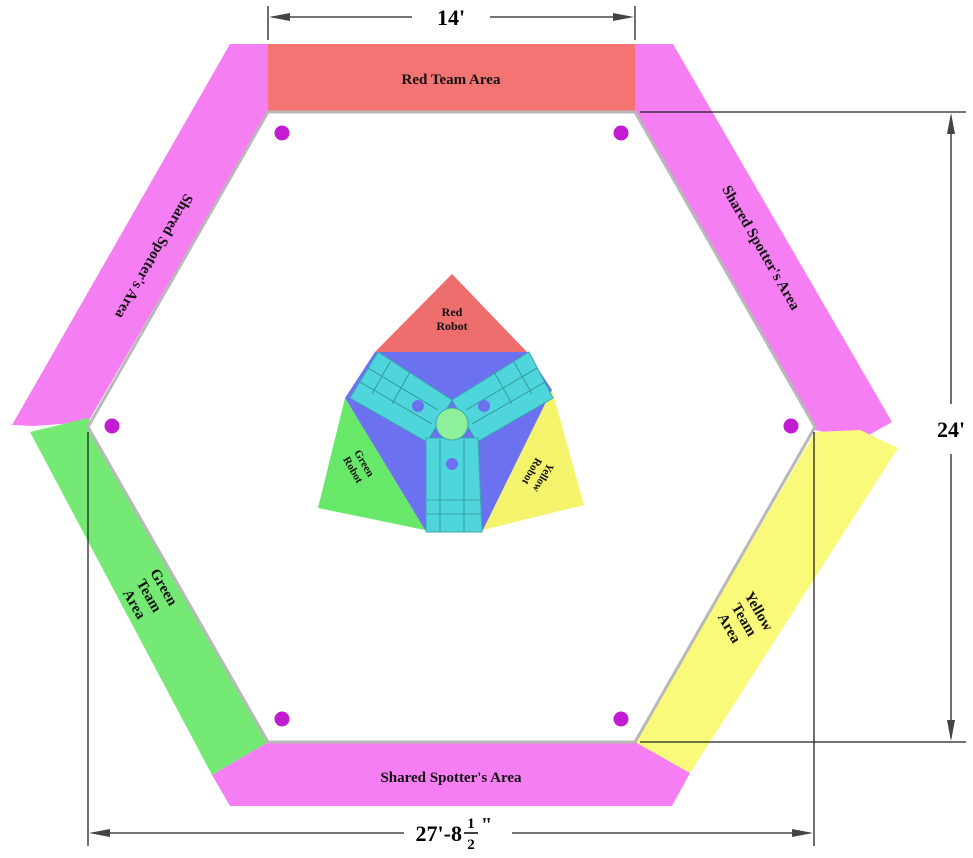 The image size is (973, 858). What do you see at coordinates (471, 845) in the screenshot?
I see `dimension-bottom-fraction-denominator: 2` at bounding box center [471, 845].